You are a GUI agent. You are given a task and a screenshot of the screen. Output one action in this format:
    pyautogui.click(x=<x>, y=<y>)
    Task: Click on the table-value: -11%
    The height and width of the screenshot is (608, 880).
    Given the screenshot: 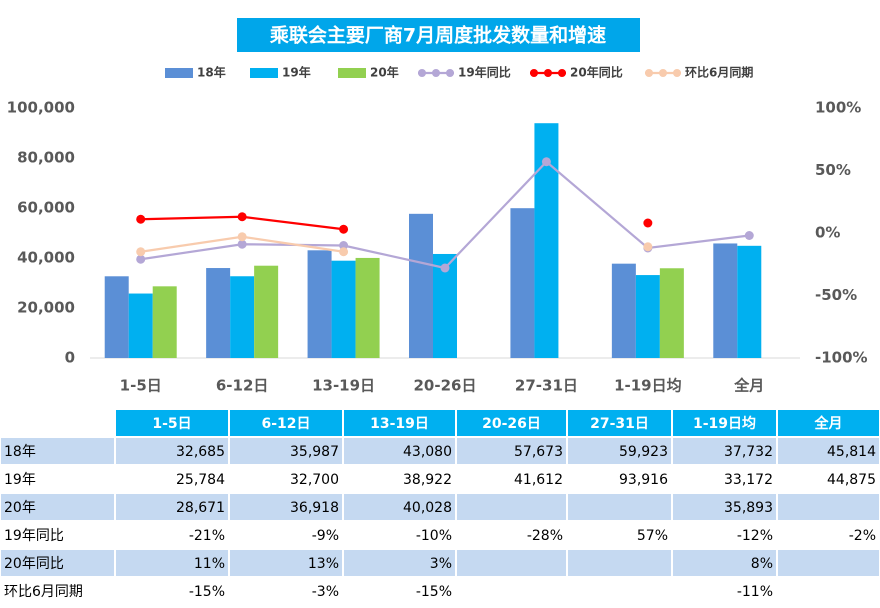 What is the action you would take?
    pyautogui.click(x=755, y=592)
    